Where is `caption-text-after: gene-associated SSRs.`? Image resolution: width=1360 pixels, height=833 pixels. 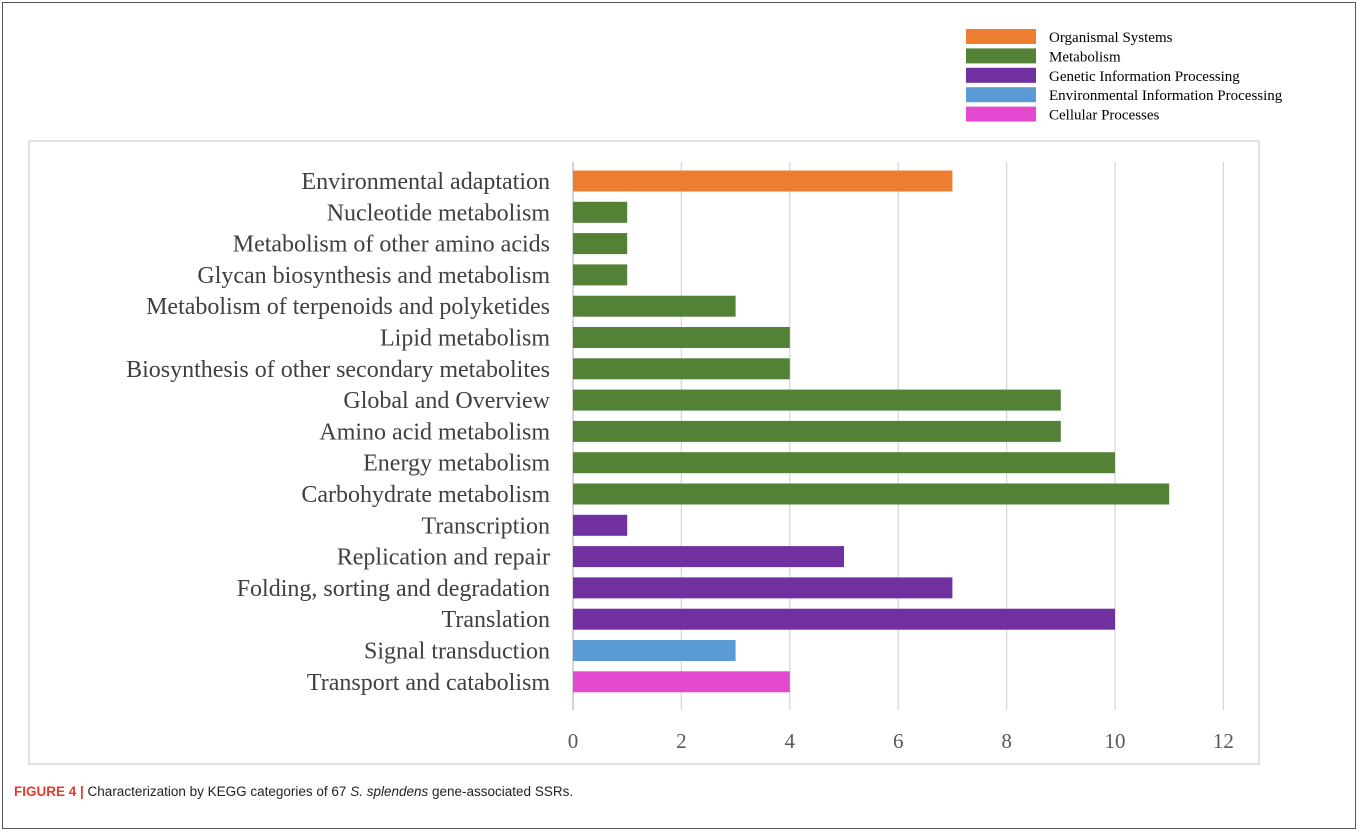 caption-text-after: gene-associated SSRs. is located at coordinates (501, 791).